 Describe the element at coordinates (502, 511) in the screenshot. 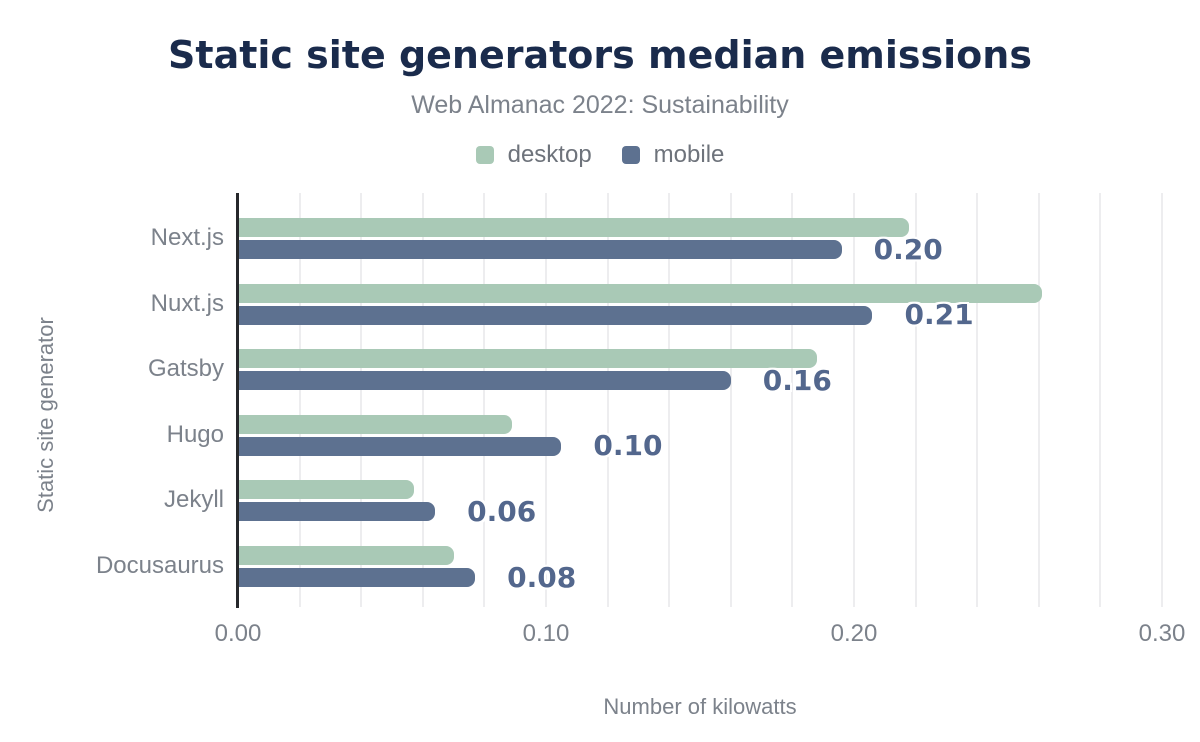

I see `data-label: 0.06` at that location.